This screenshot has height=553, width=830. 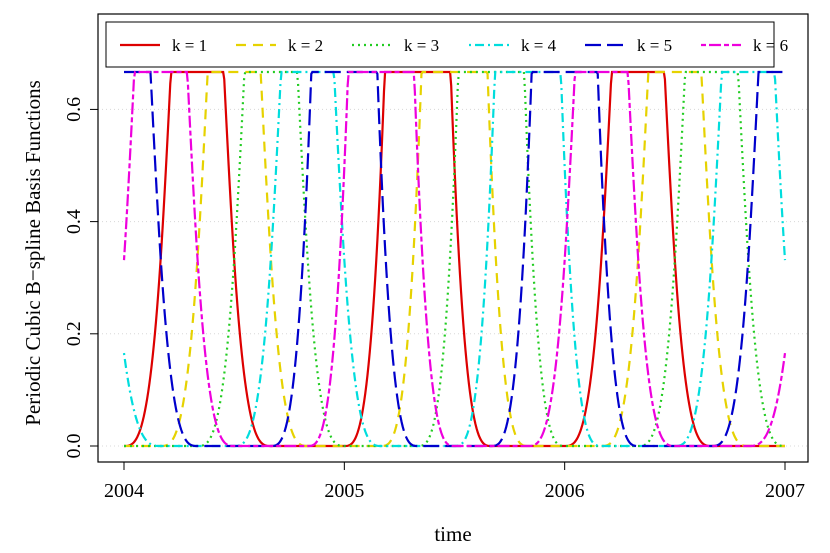 What do you see at coordinates (565, 491) in the screenshot?
I see `x-tick-label-2: 2006` at bounding box center [565, 491].